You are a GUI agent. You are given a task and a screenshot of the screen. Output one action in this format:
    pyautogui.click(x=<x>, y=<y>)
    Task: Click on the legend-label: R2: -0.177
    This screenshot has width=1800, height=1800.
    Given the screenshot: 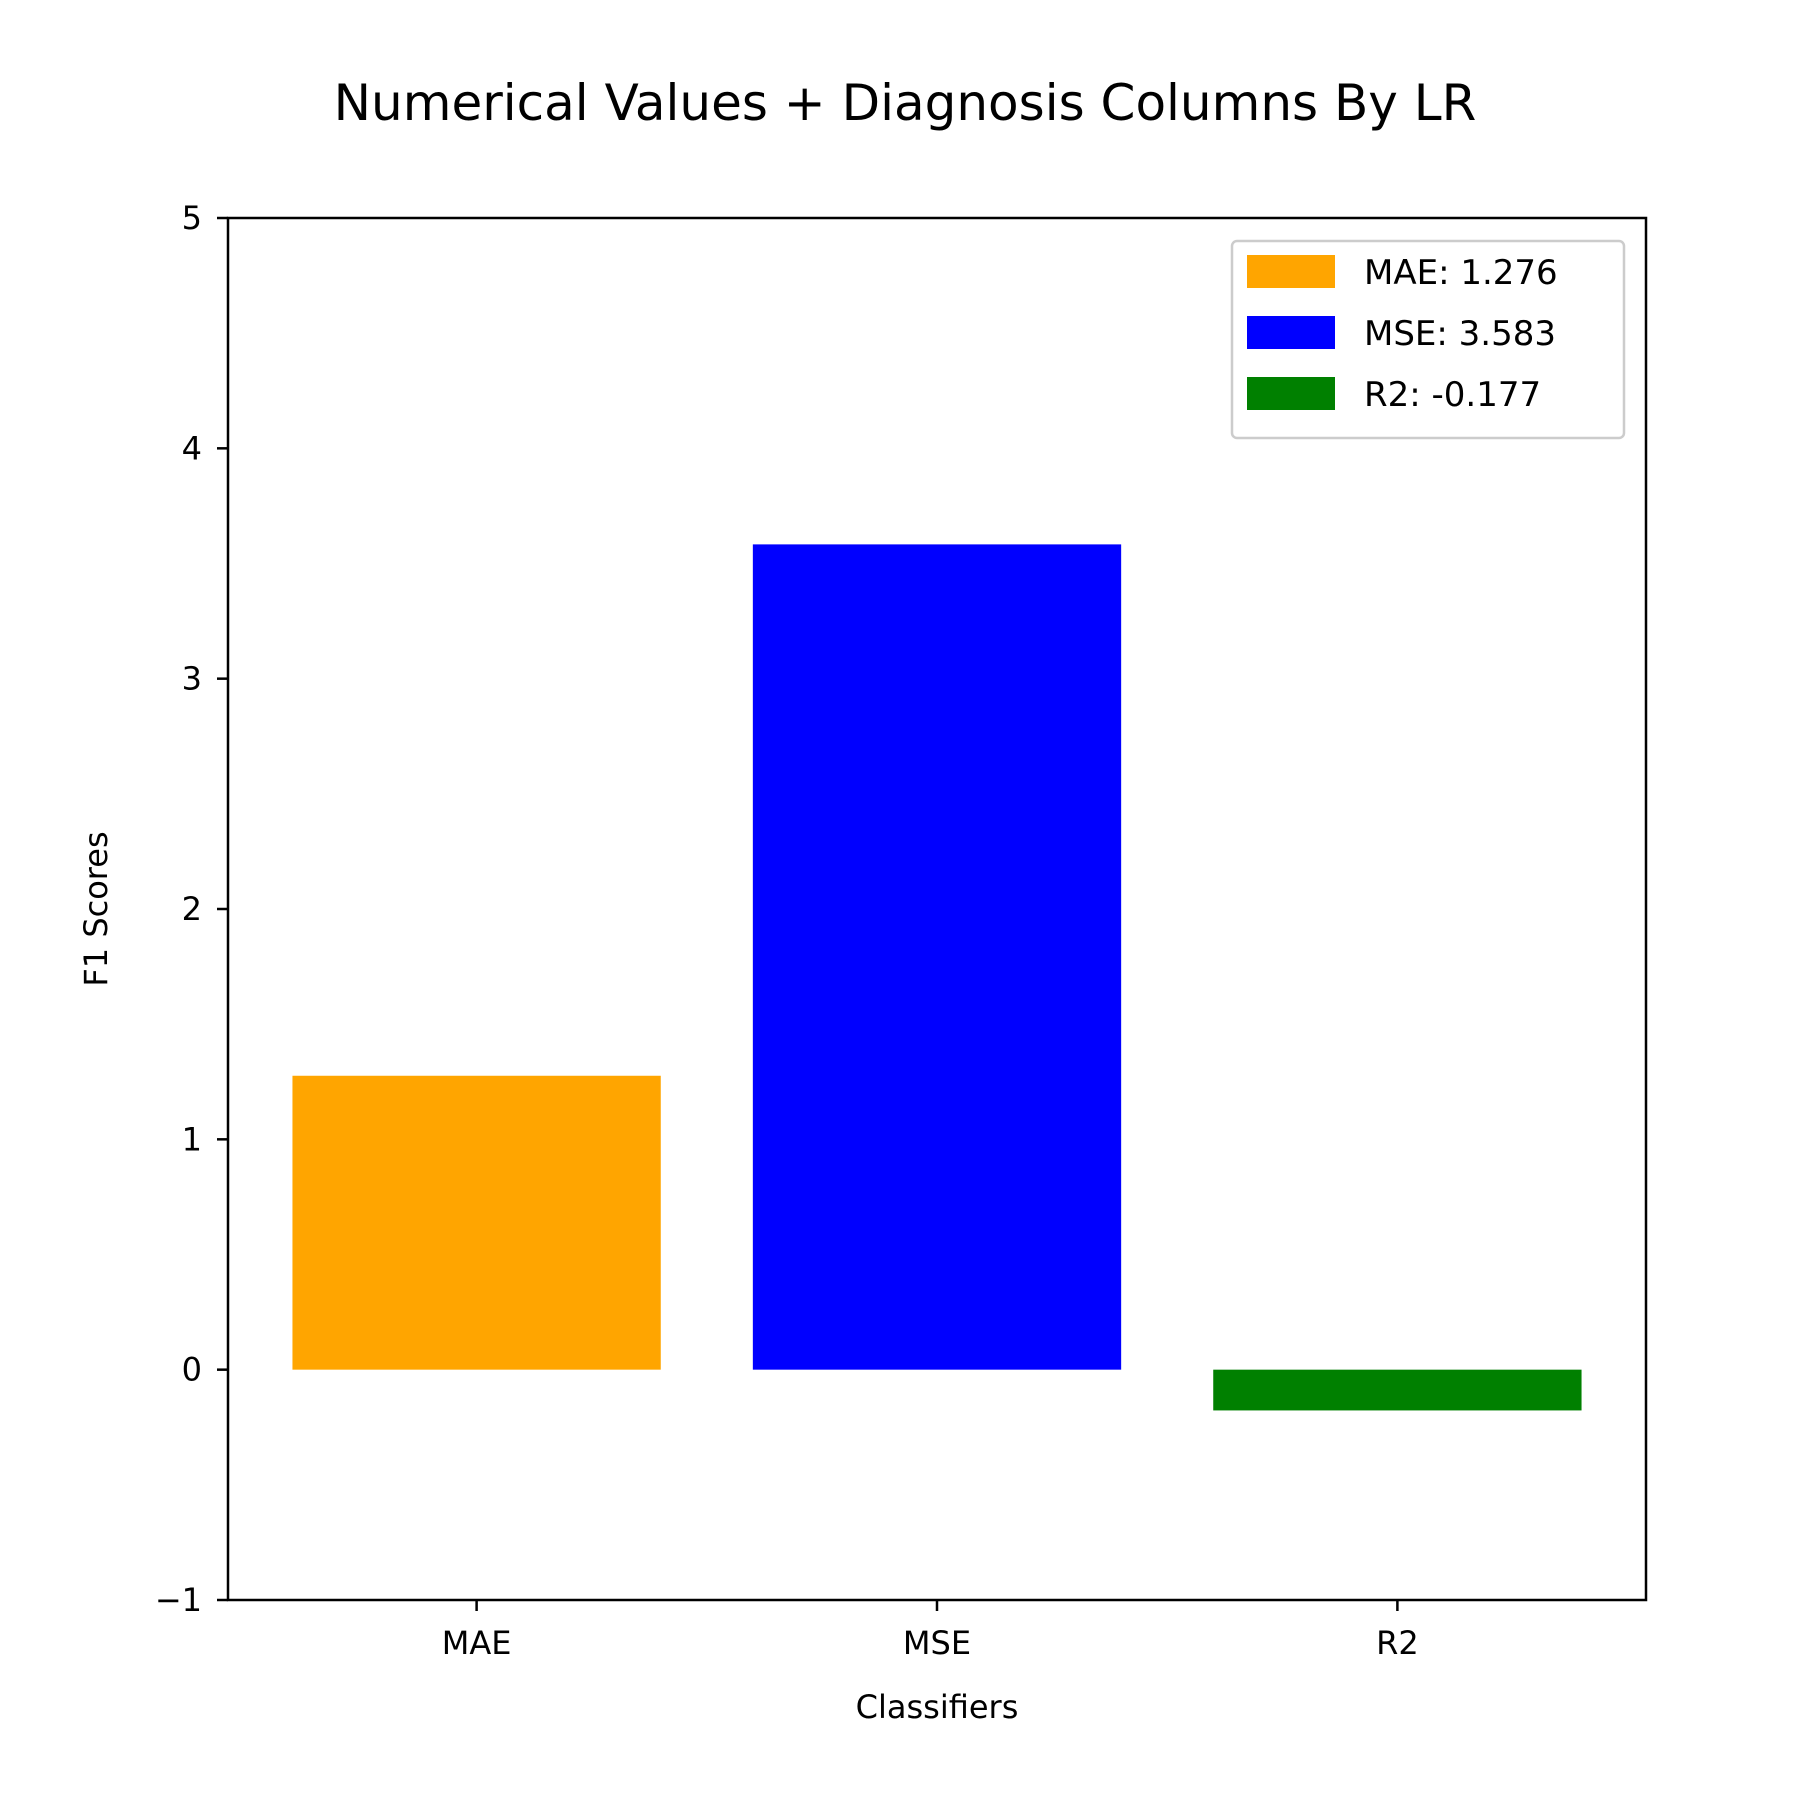 What is the action you would take?
    pyautogui.click(x=1452, y=395)
    